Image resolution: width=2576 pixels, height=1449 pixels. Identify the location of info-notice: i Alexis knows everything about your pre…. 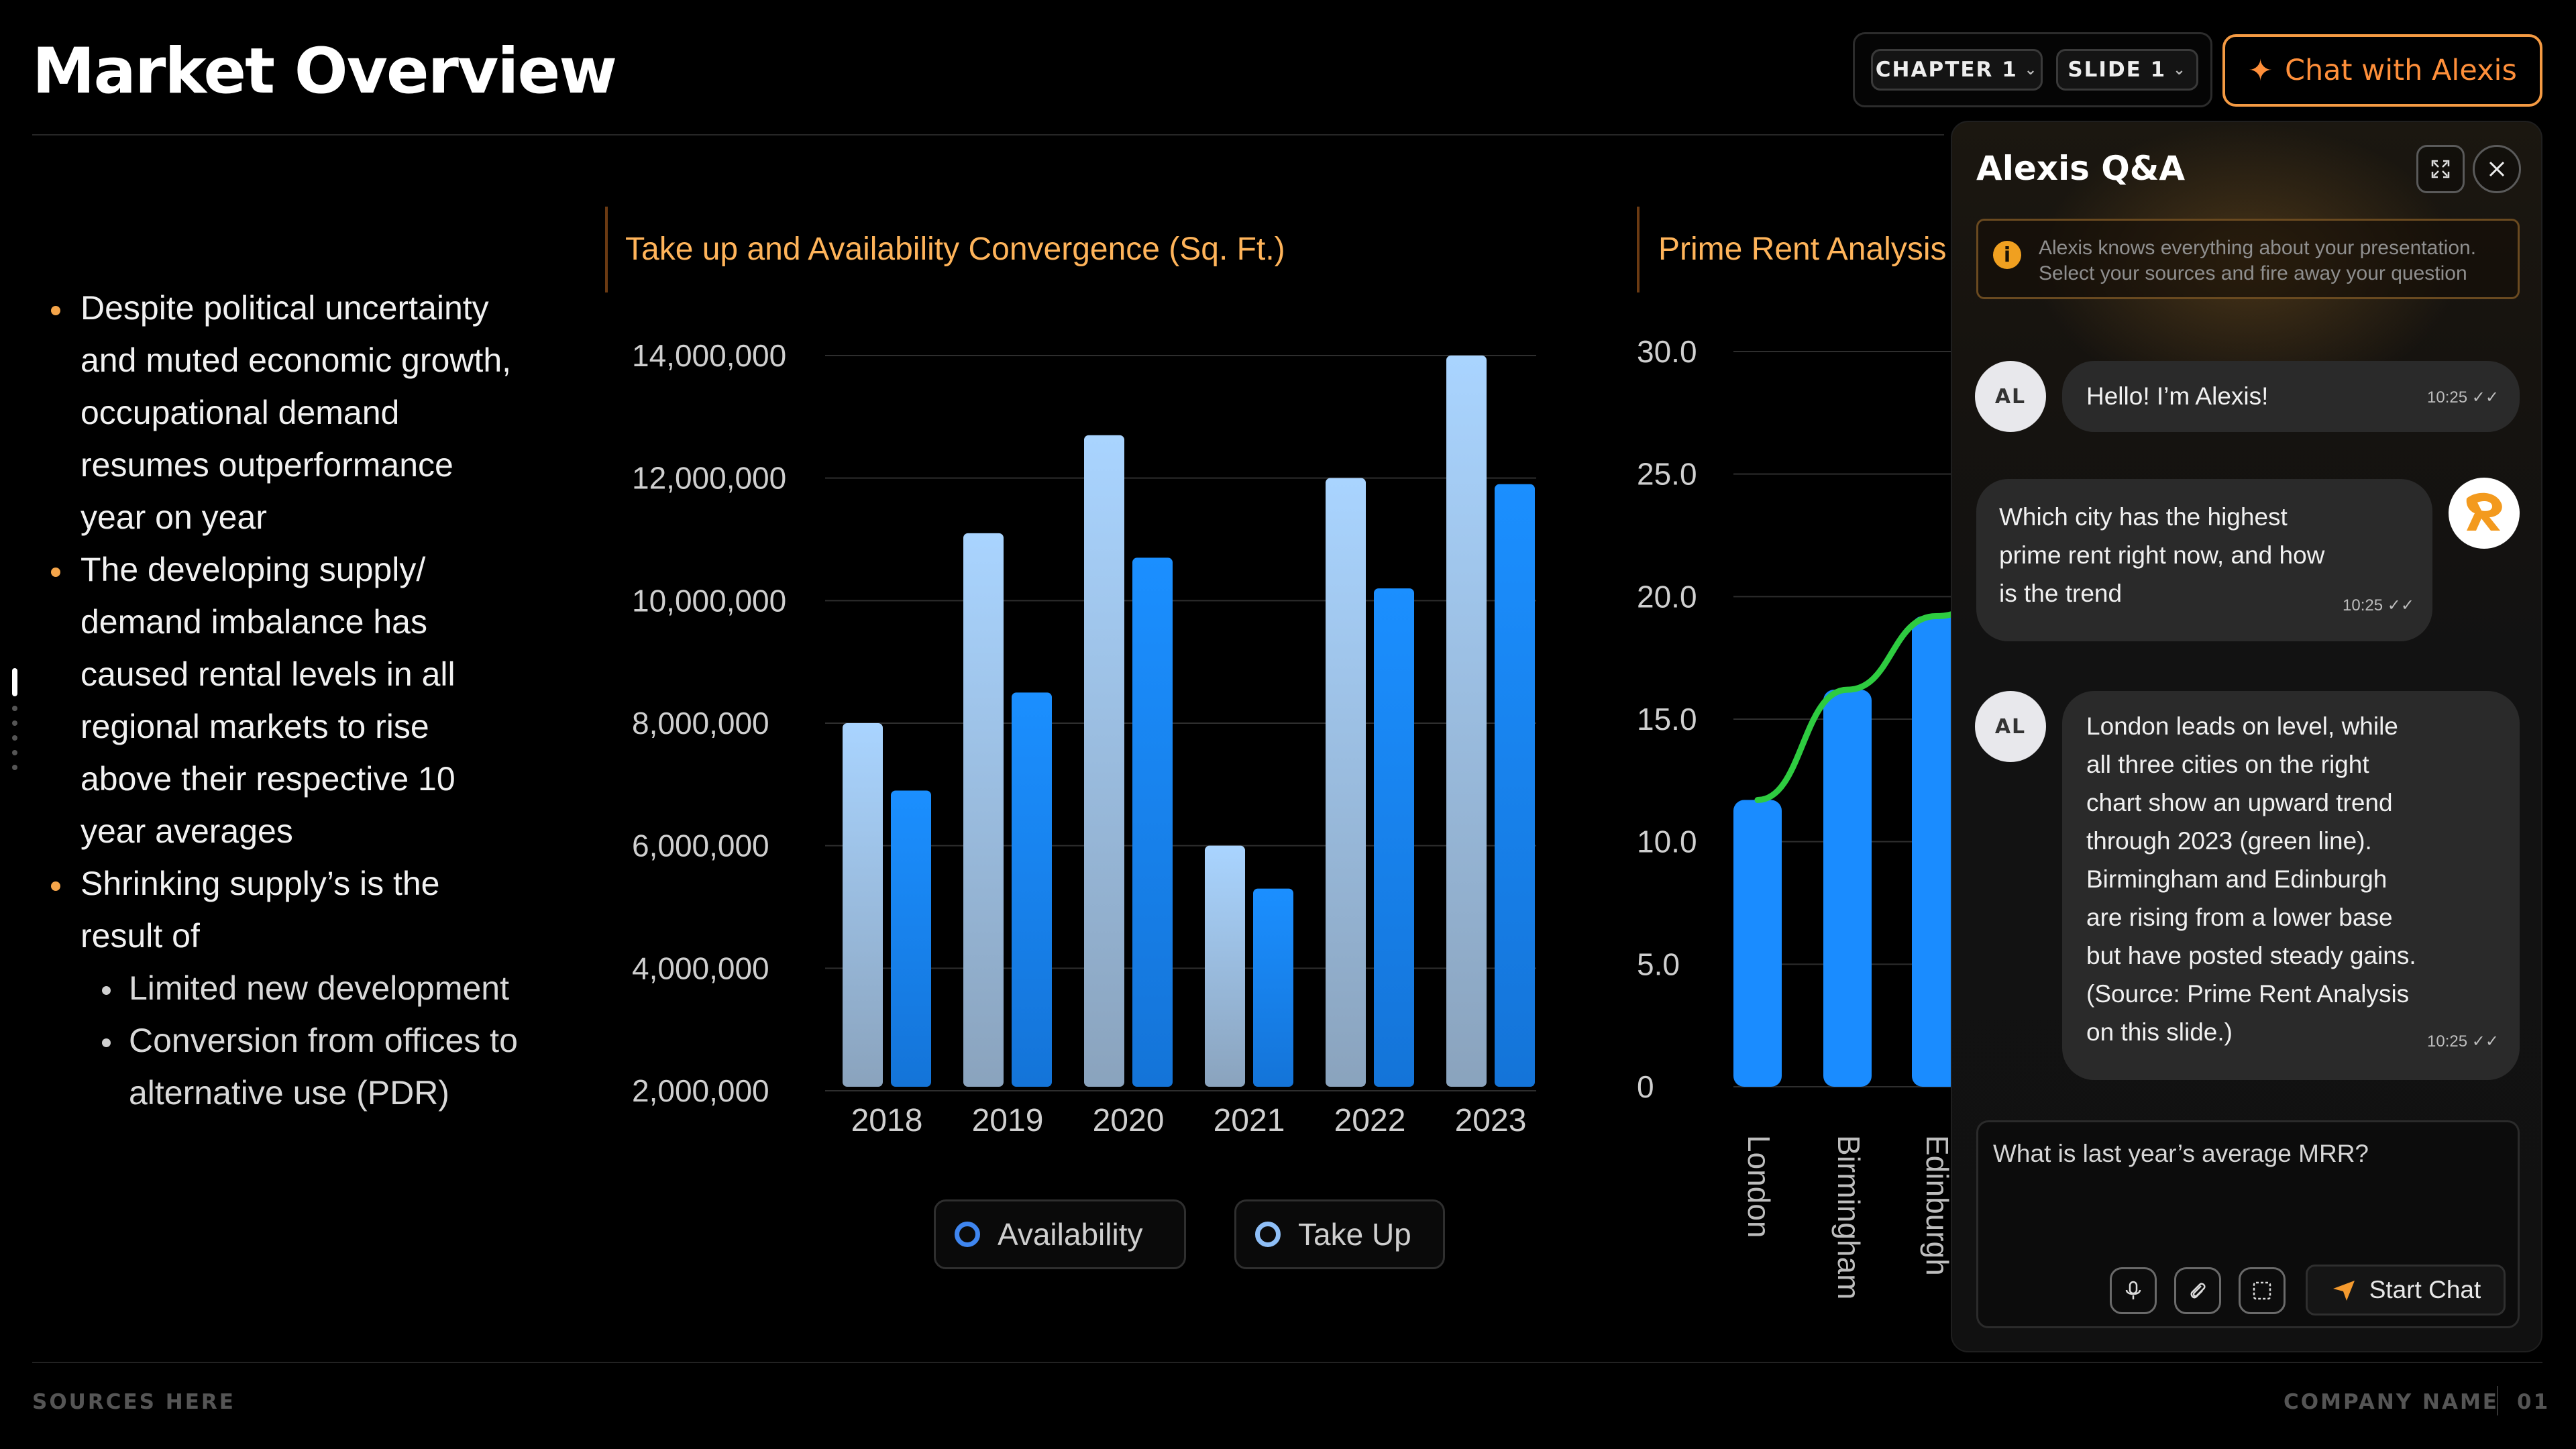
(2248, 259).